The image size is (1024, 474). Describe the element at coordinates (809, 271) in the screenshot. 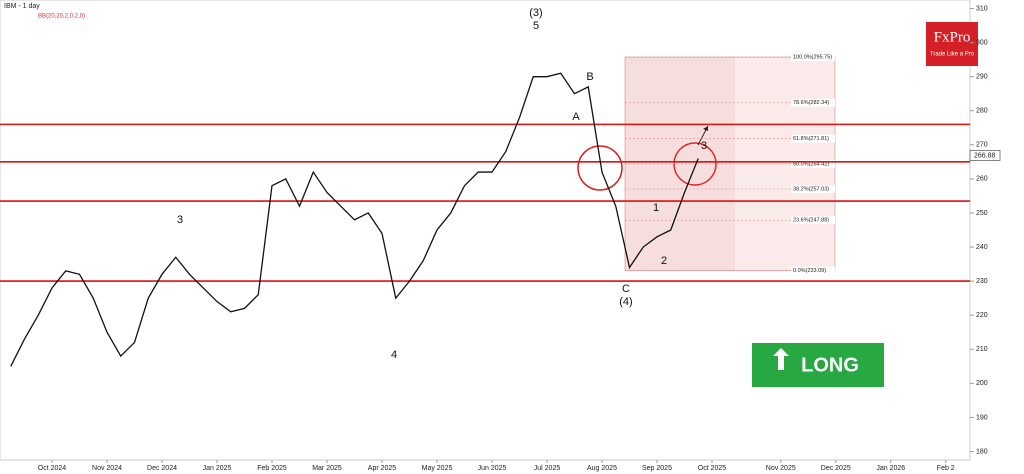

I see `fib-label: 0.0%(233.09)` at that location.